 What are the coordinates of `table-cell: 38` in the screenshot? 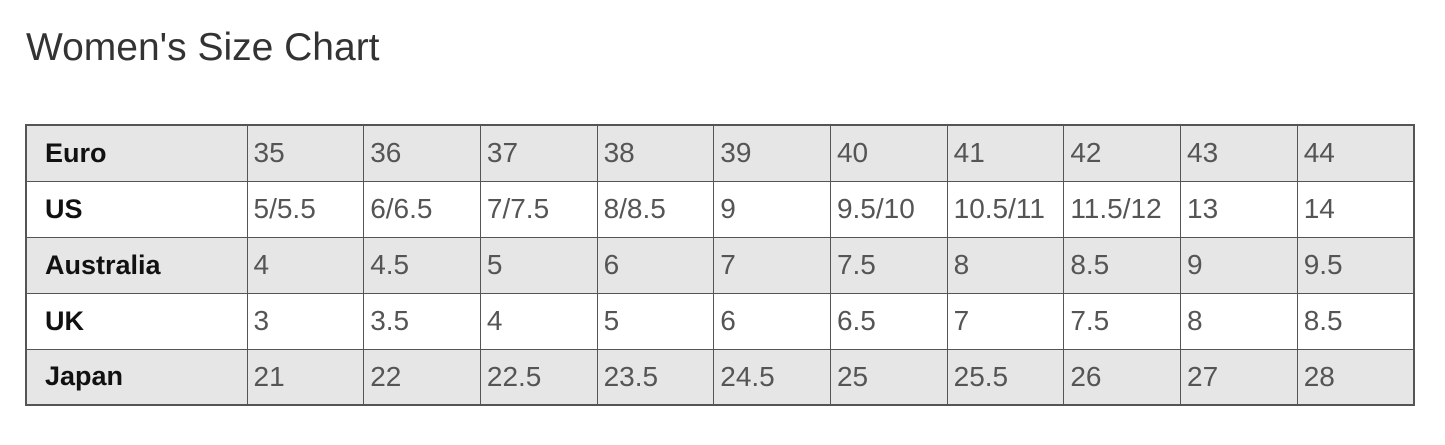 It's located at (655, 153).